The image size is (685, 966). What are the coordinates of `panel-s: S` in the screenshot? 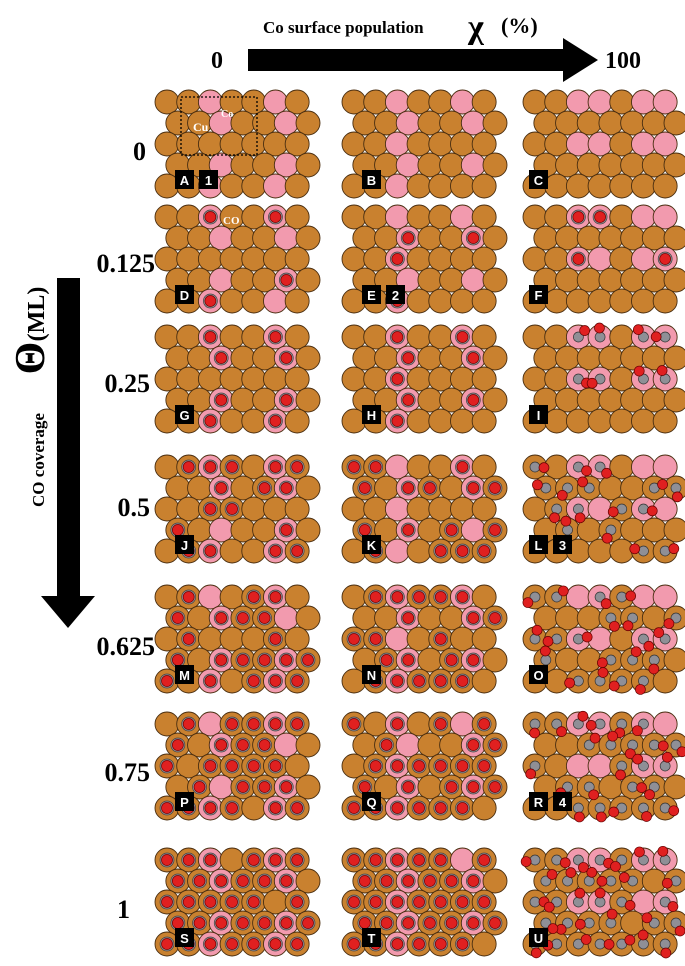 It's located at (237, 902).